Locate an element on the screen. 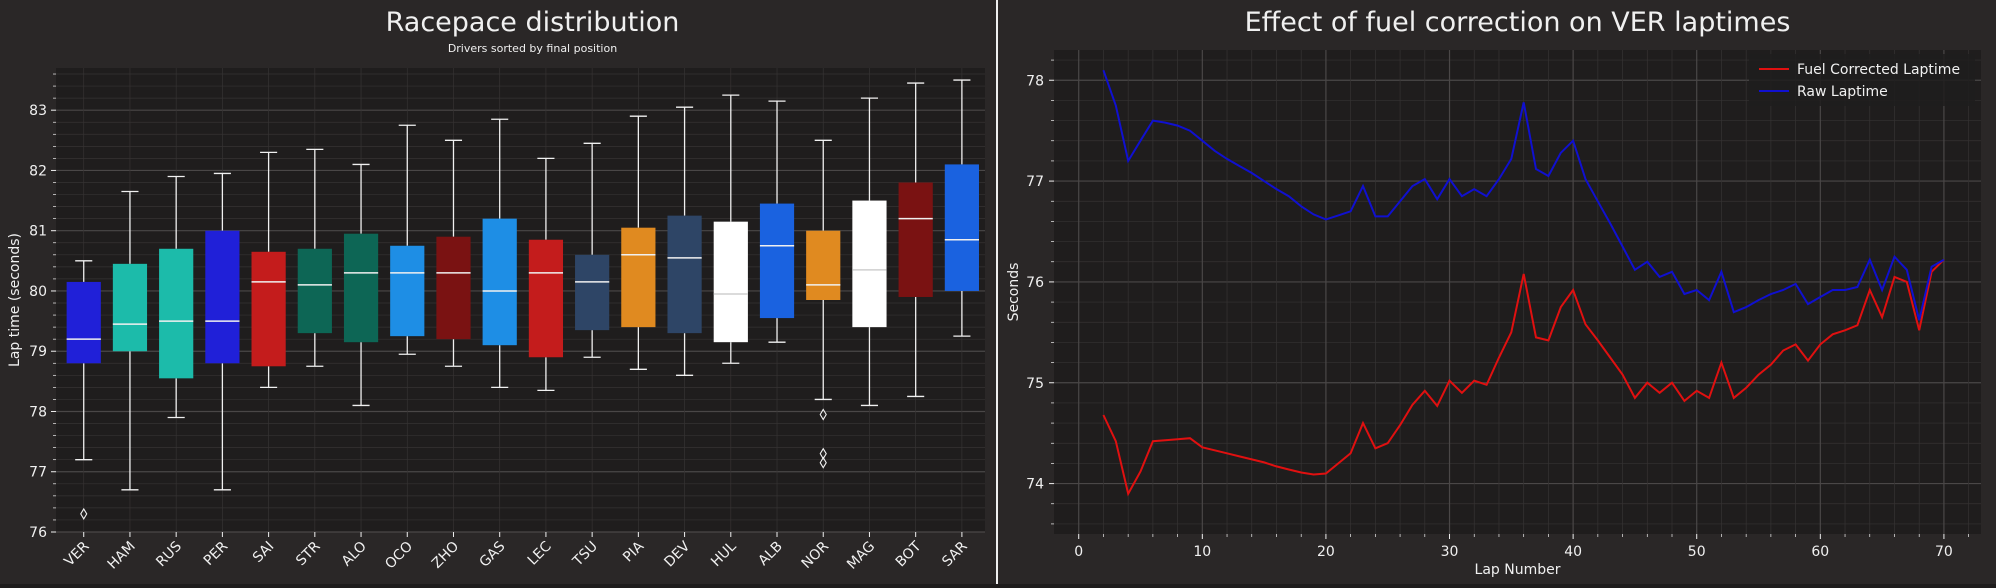 This screenshot has width=1996, height=588. box-ham is located at coordinates (130, 340).